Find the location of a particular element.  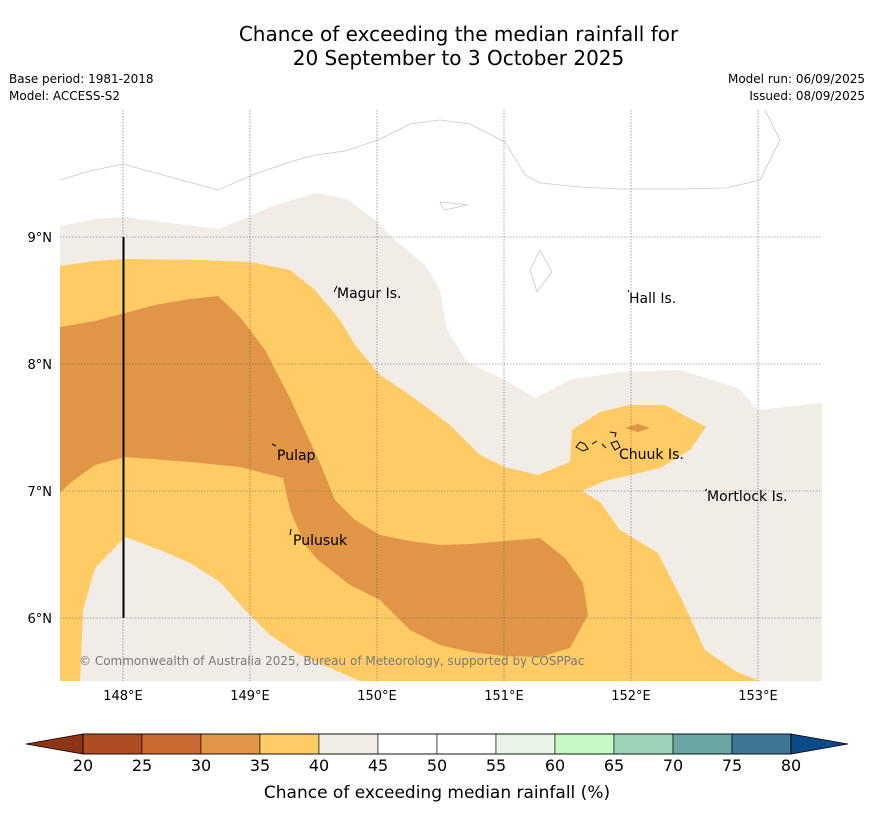

label-pulusuk: Pulusuk is located at coordinates (320, 541).